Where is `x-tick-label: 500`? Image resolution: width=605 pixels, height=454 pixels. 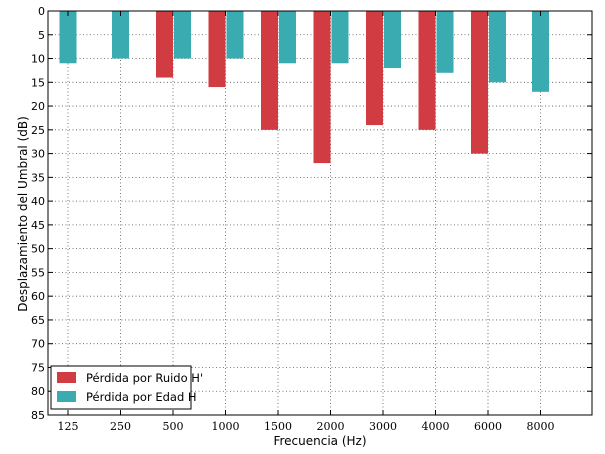
x-tick-label: 500 is located at coordinates (173, 426).